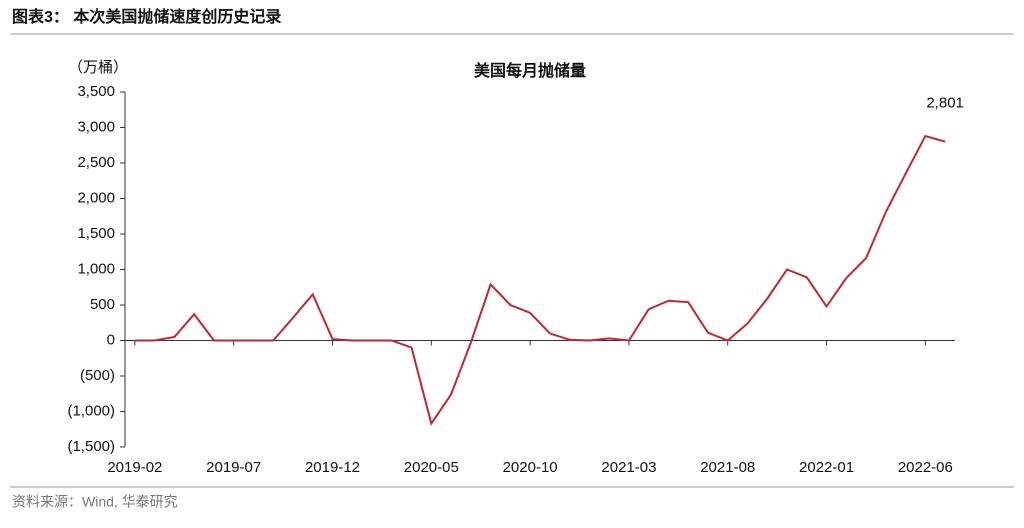  I want to click on y-tick-label: 1,500, so click(96, 233).